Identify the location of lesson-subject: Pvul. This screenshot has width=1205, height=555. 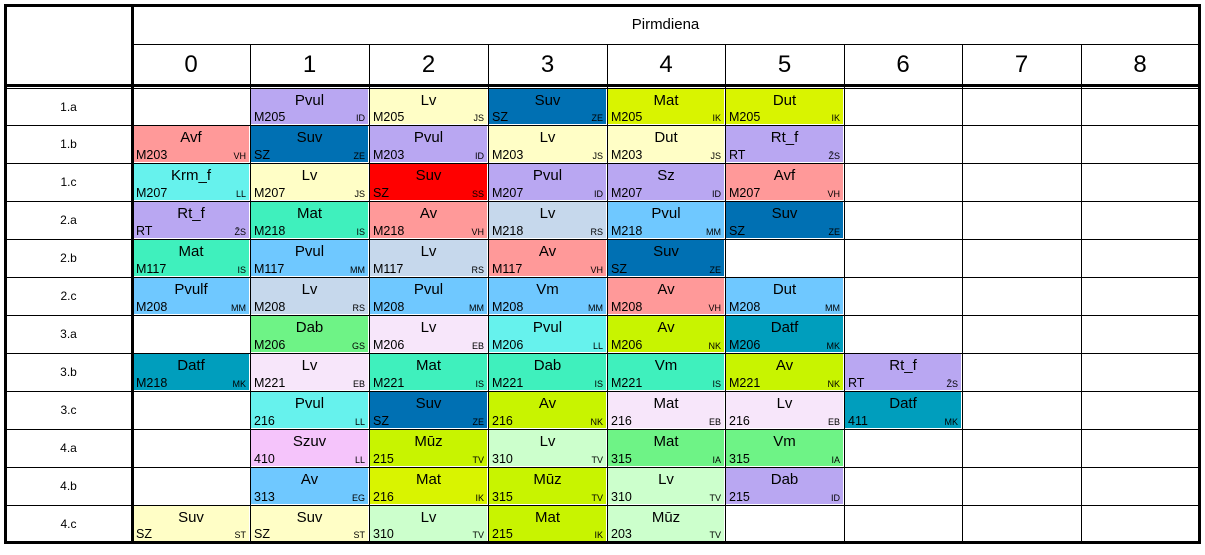
(428, 289).